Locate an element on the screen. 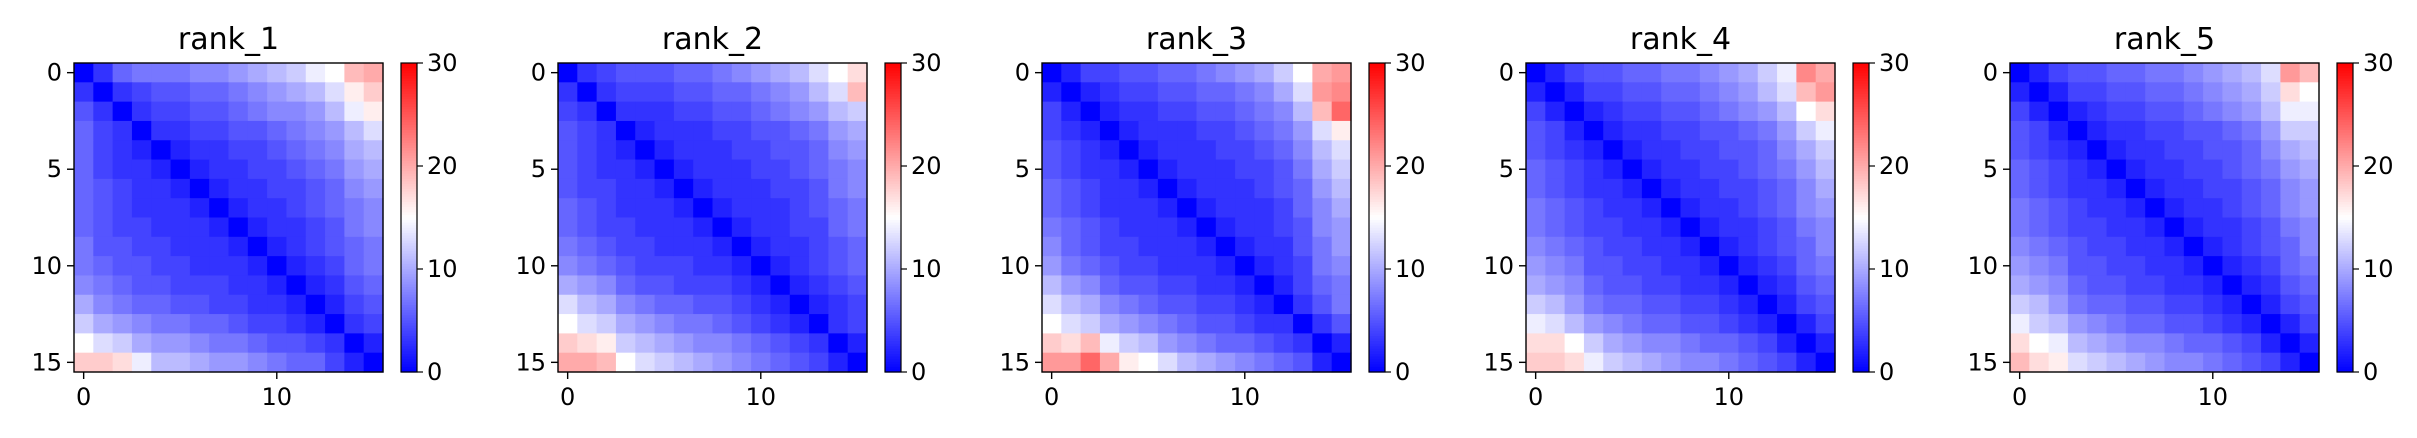 Image resolution: width=2417 pixels, height=438 pixels. colorbar-tick-label: 10 is located at coordinates (442, 269).